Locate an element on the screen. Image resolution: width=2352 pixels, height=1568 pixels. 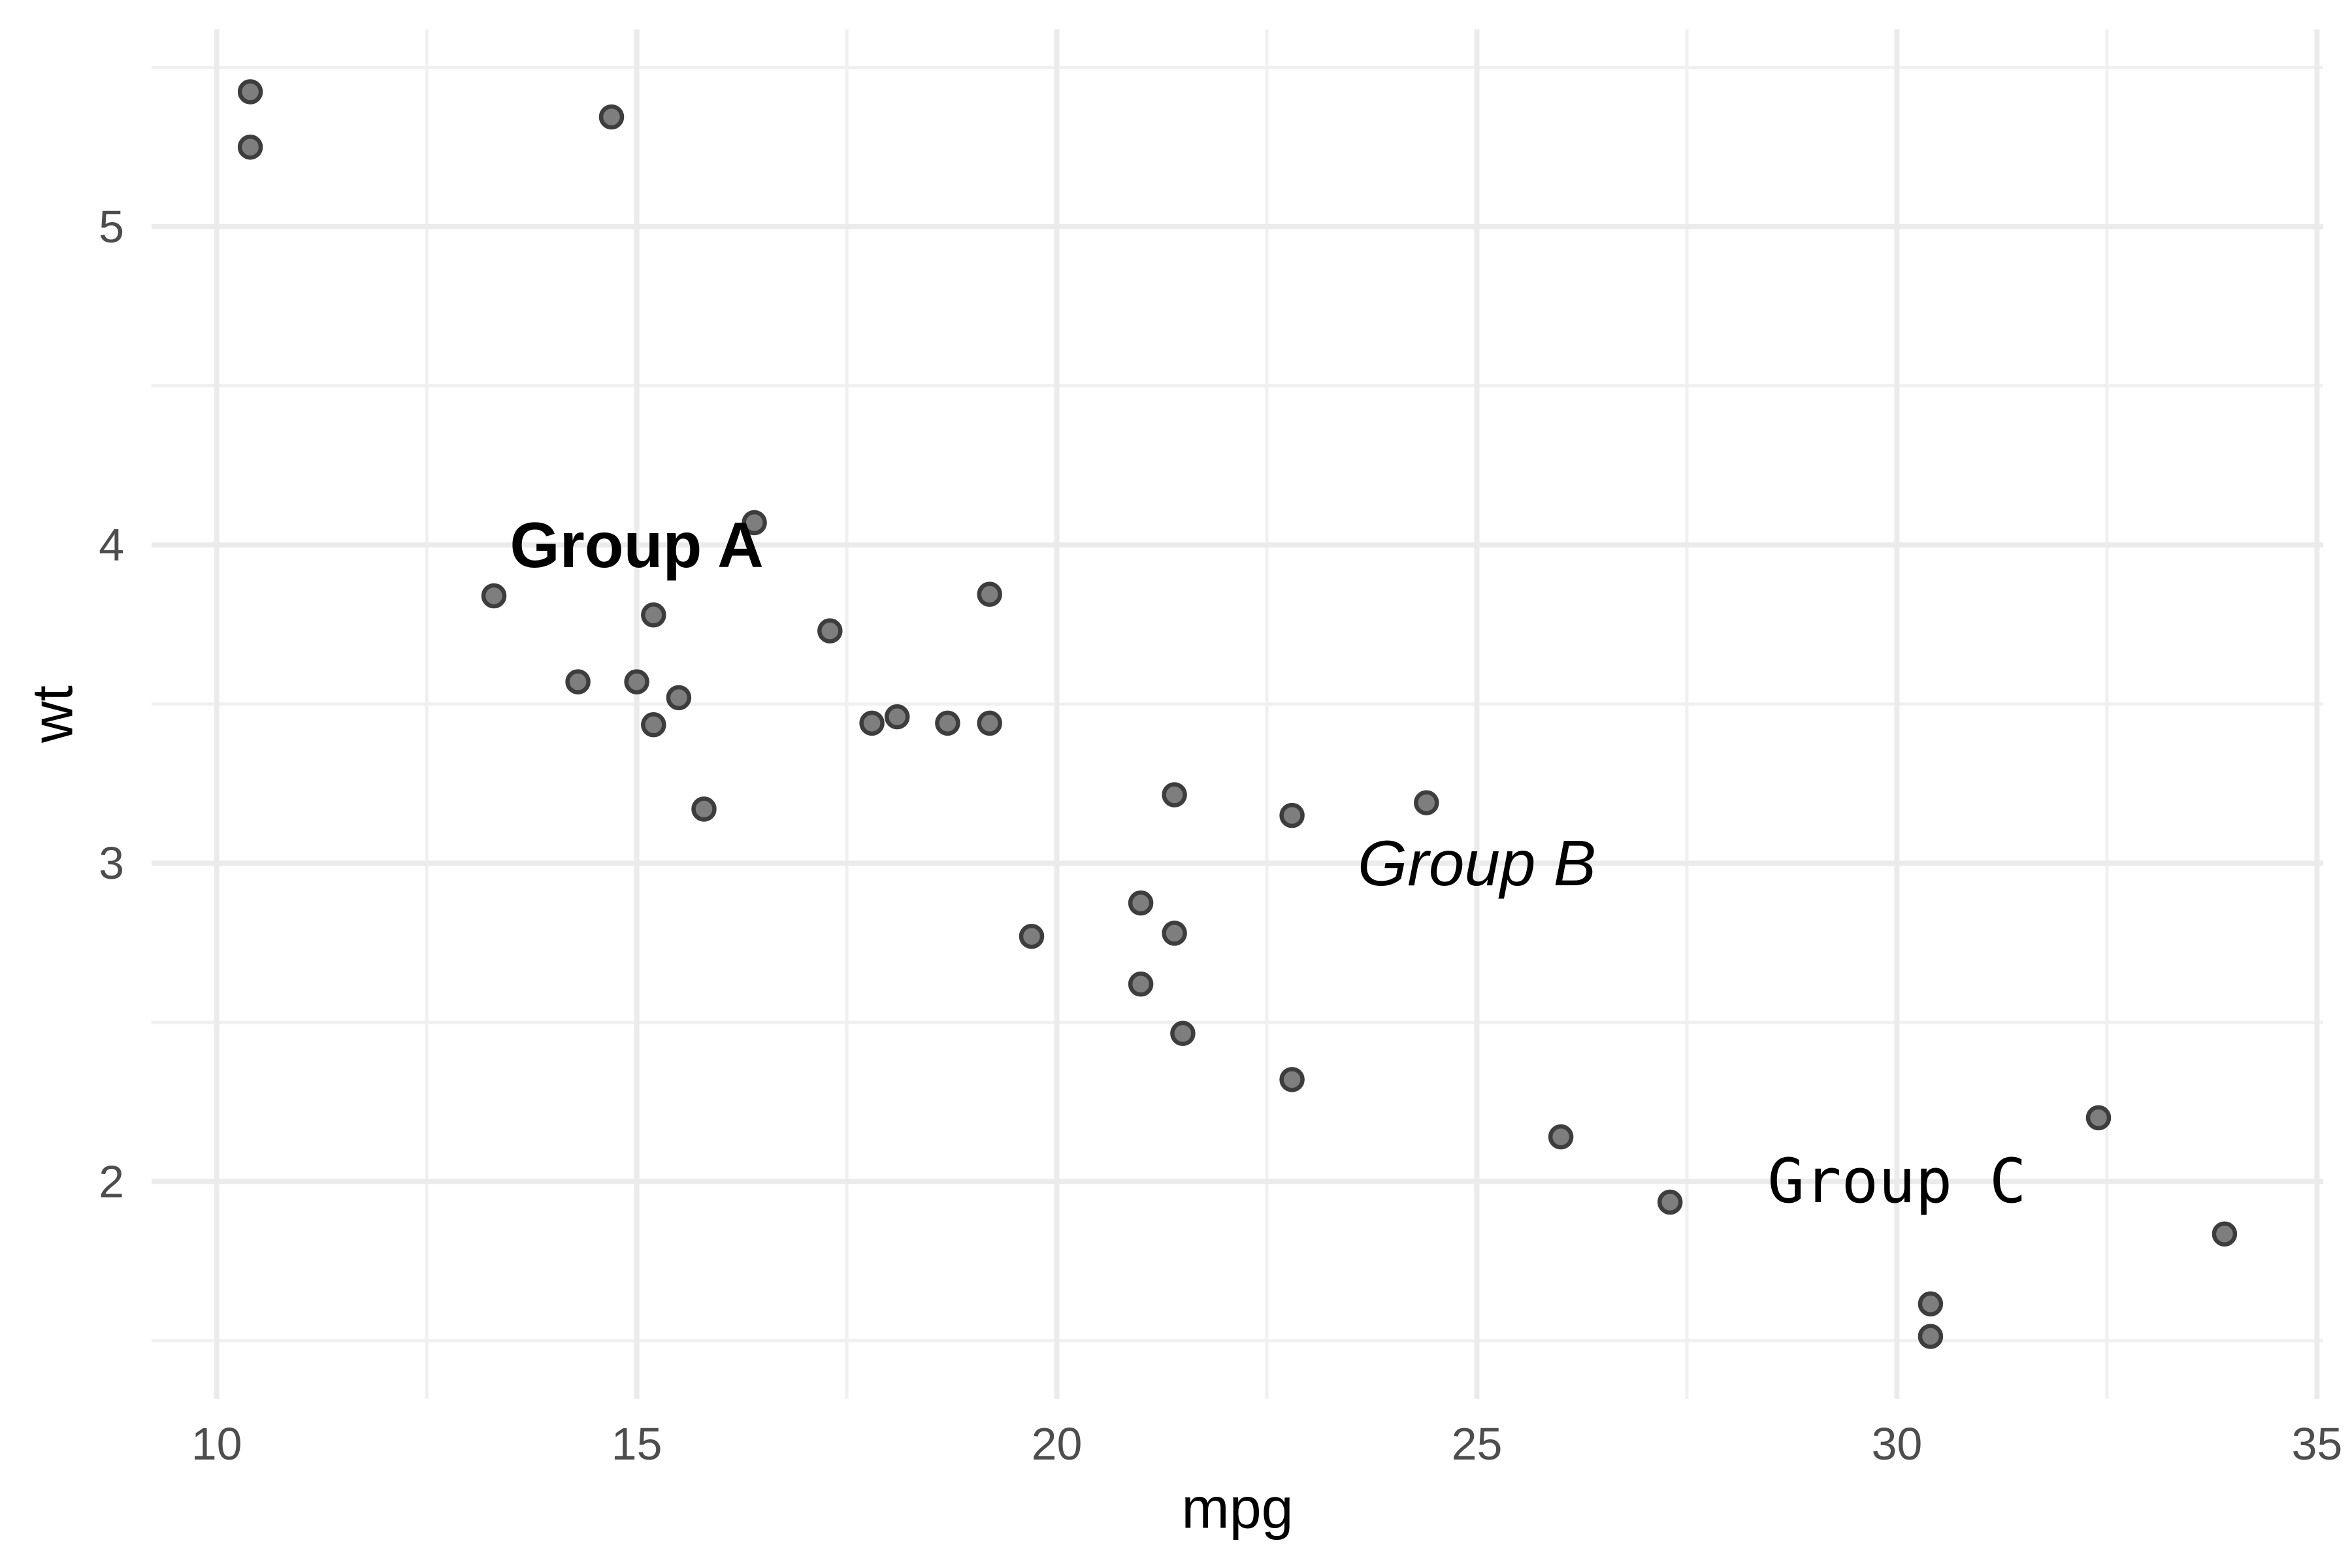
x-tick-label: 20 is located at coordinates (1057, 1443).